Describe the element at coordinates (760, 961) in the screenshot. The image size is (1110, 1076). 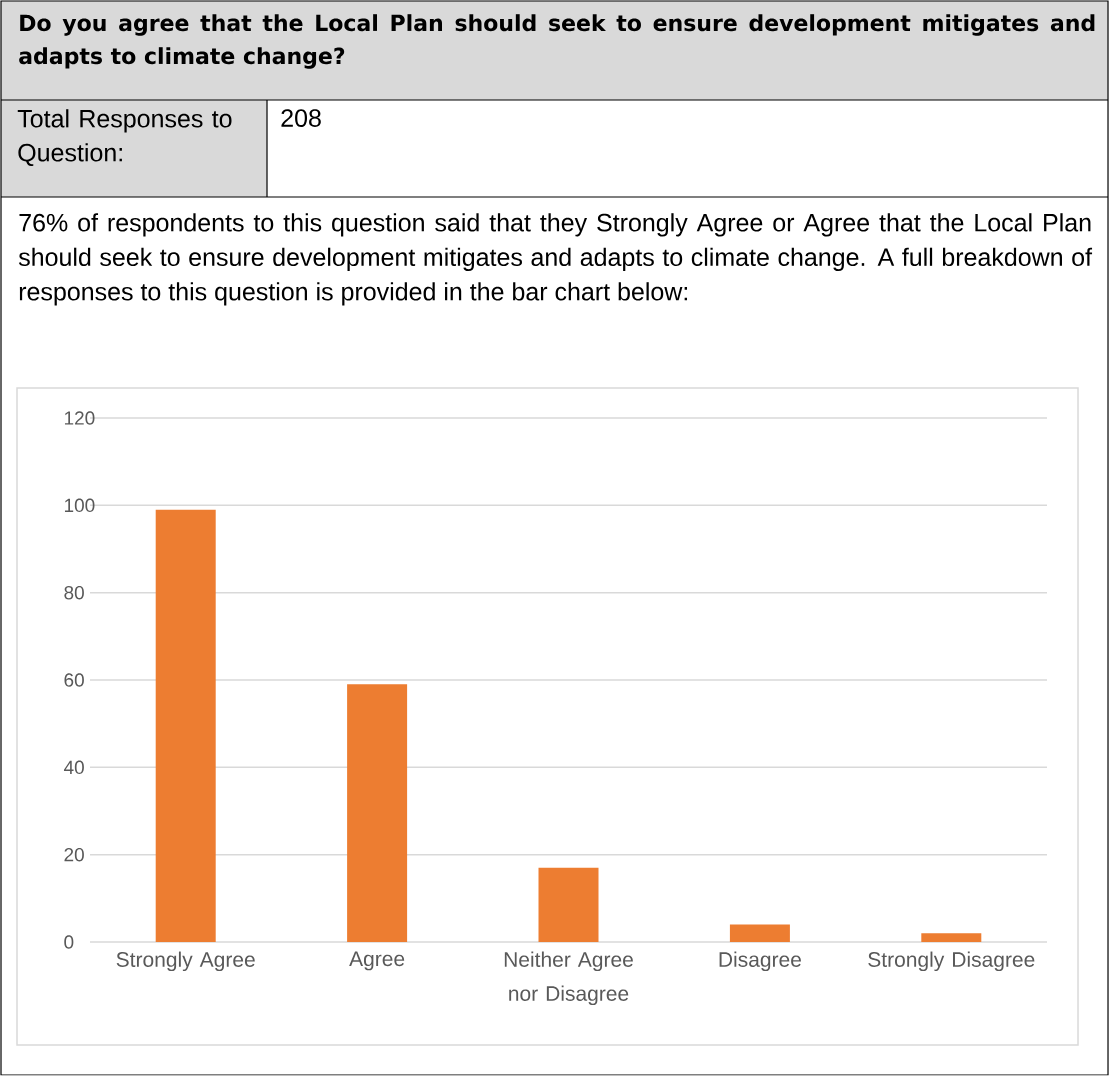
I see `x-tick-label: Disagree` at that location.